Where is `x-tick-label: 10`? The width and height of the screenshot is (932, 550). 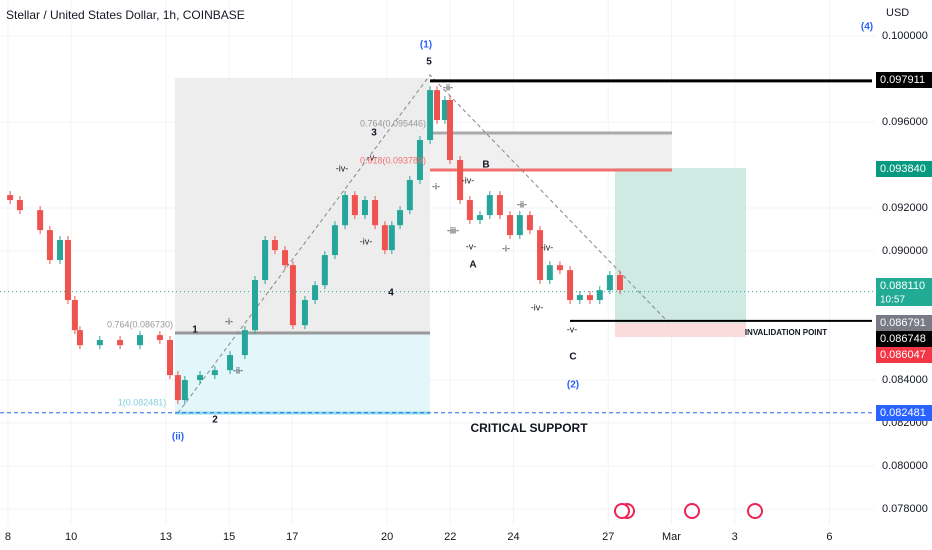
x-tick-label: 10 is located at coordinates (71, 537).